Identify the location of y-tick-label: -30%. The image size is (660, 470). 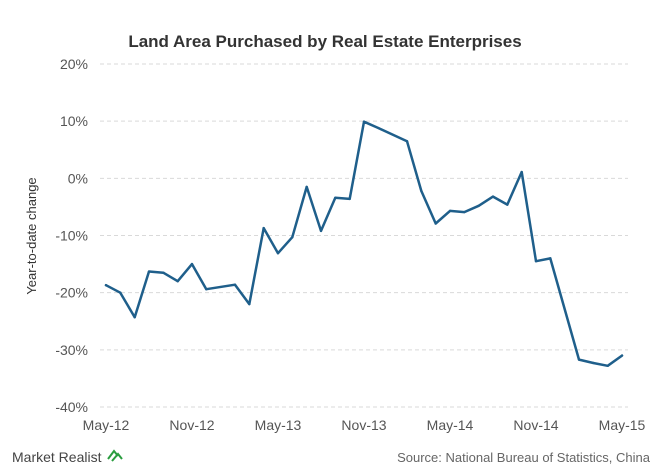
(71, 350).